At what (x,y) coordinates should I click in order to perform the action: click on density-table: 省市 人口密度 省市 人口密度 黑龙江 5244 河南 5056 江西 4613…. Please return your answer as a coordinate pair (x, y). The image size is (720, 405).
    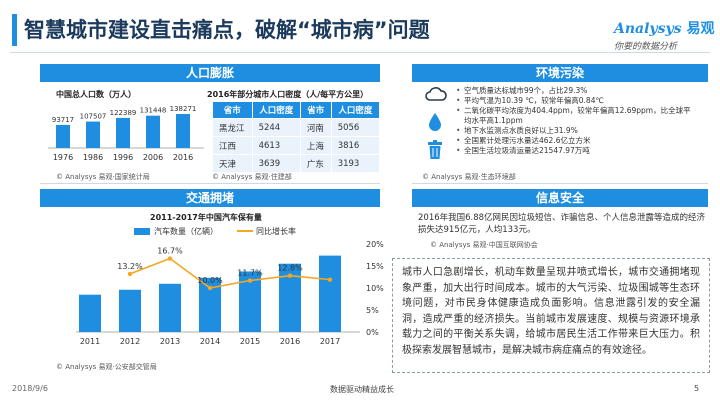
    Looking at the image, I should click on (296, 137).